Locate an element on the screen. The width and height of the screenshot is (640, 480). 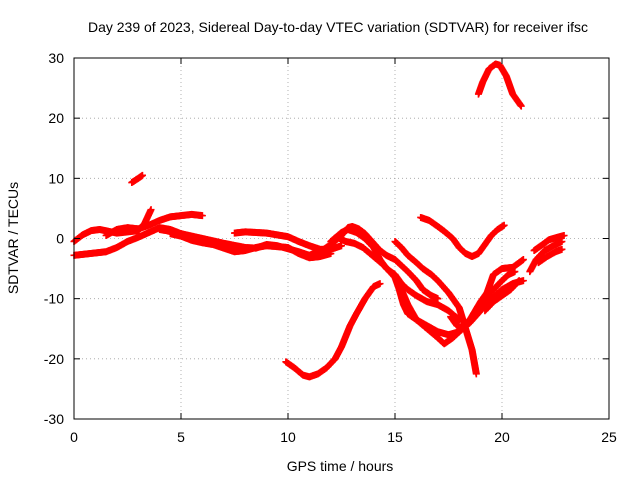
y-axis-label: SDTVAR / TECUs is located at coordinates (13, 238).